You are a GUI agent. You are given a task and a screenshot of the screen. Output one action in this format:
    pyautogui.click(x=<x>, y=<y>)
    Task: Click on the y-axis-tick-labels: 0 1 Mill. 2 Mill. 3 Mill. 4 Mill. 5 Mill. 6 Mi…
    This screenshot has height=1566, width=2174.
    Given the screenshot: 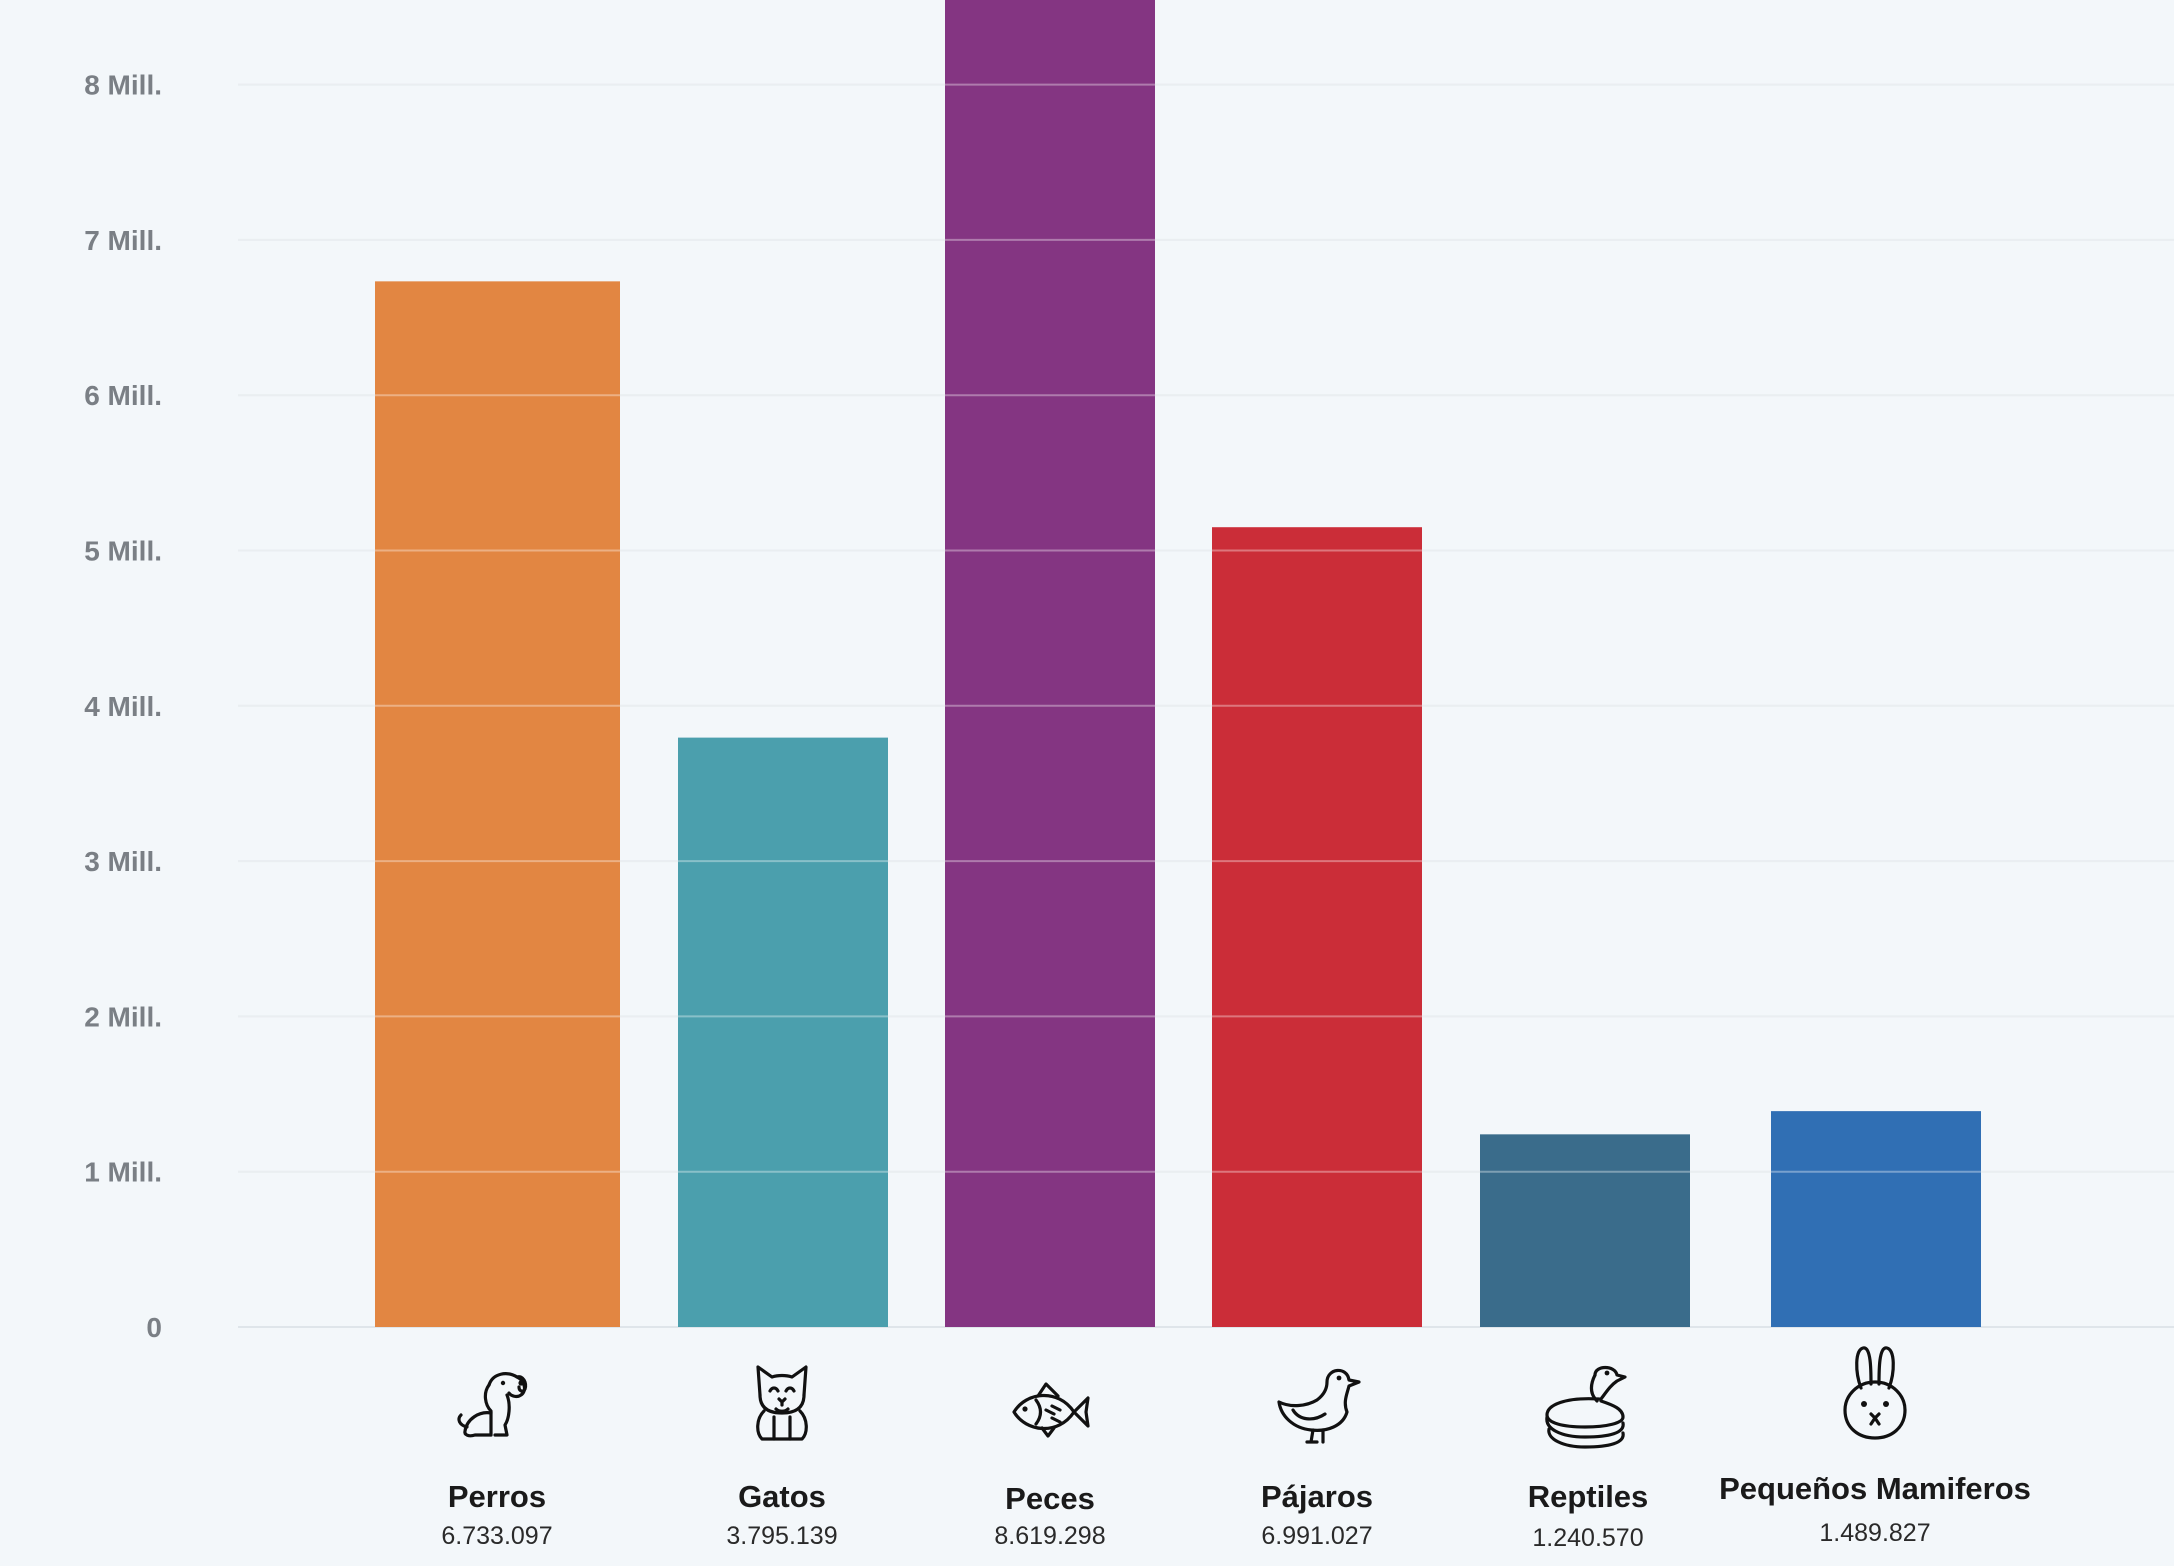 What is the action you would take?
    pyautogui.click(x=123, y=706)
    